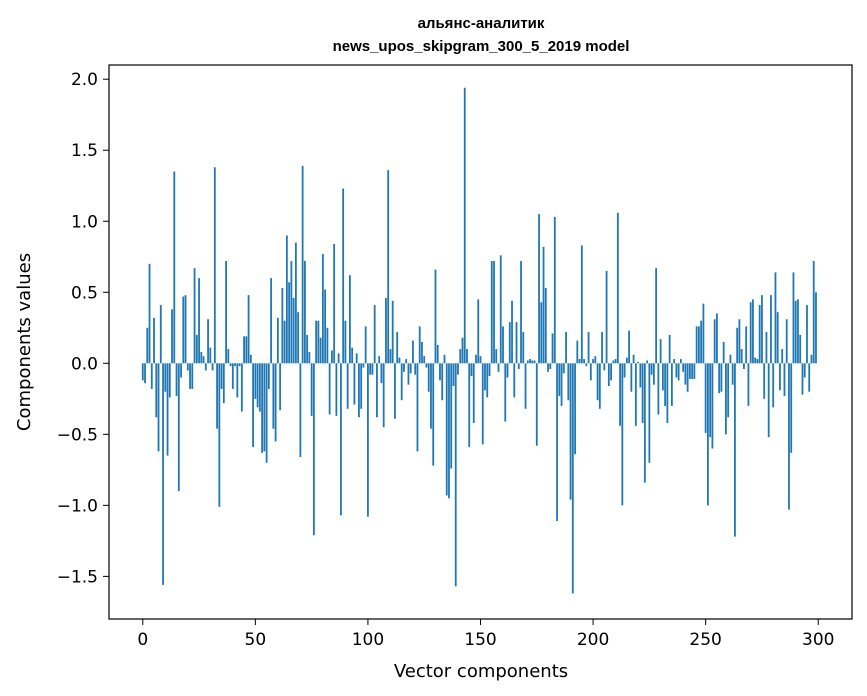  I want to click on x-tick-label: 200, so click(593, 640).